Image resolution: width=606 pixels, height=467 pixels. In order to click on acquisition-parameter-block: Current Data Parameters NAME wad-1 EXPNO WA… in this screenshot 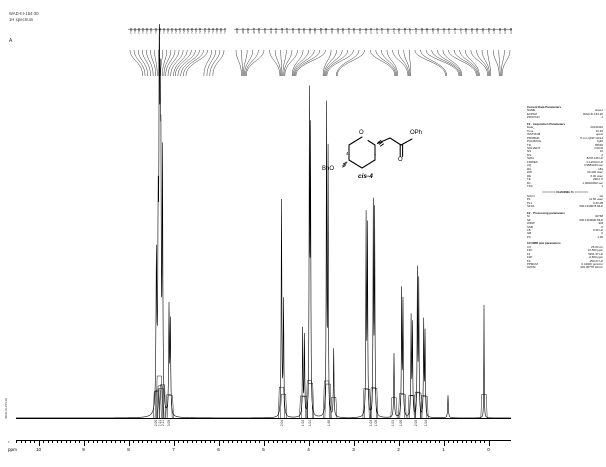, I will do `click(565, 187)`.